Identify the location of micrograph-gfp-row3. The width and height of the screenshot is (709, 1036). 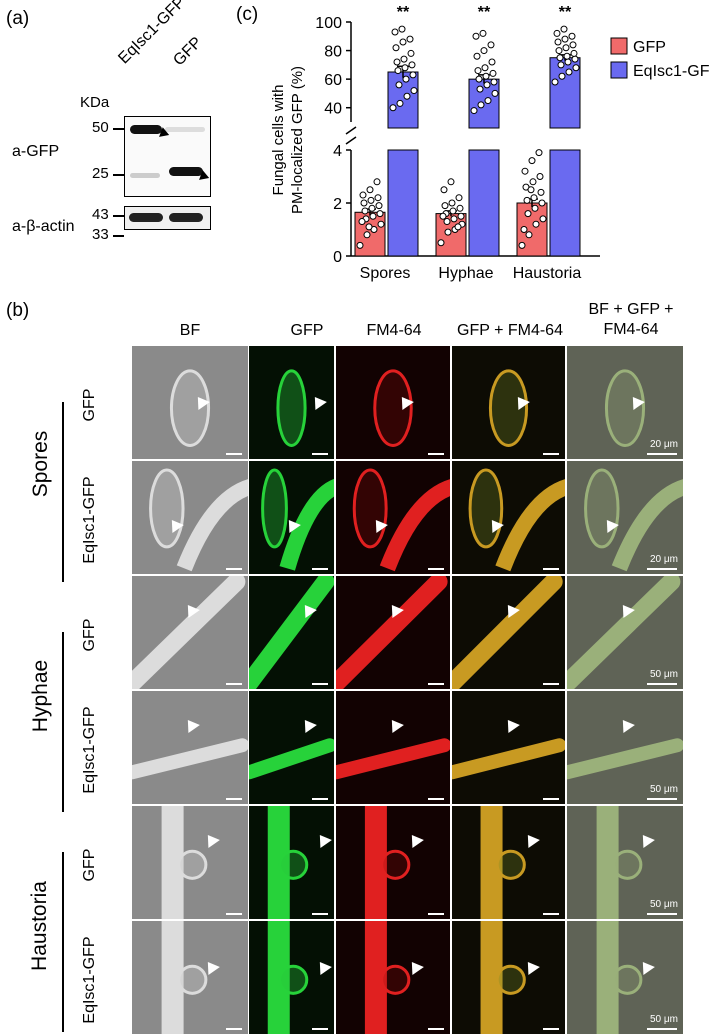
(291, 632).